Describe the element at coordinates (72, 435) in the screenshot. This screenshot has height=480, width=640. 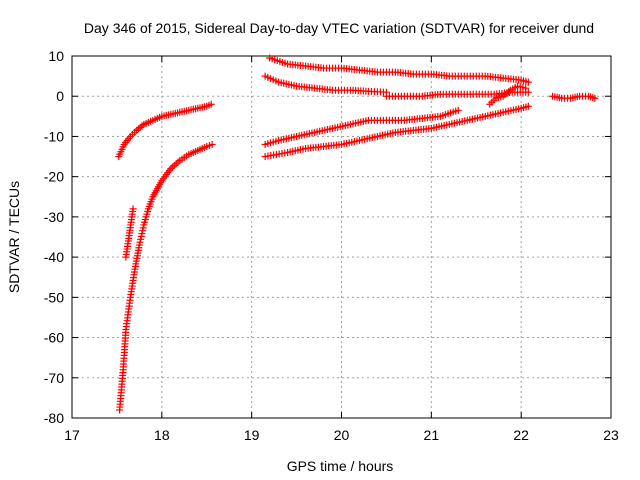
I see `x-tick-label: 17` at that location.